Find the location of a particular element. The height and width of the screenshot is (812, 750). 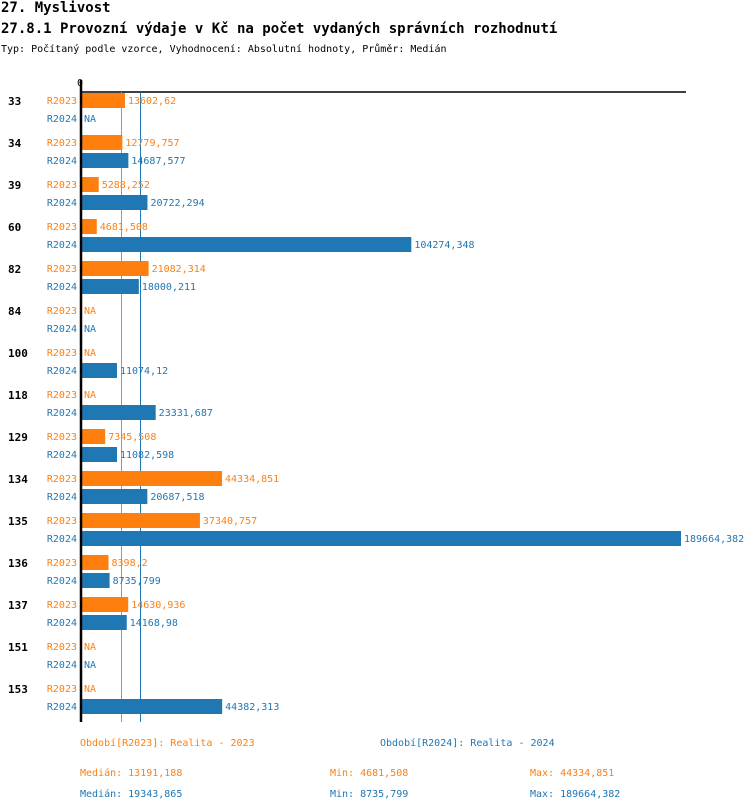

data-label-r2023: 14630,936 is located at coordinates (158, 605).